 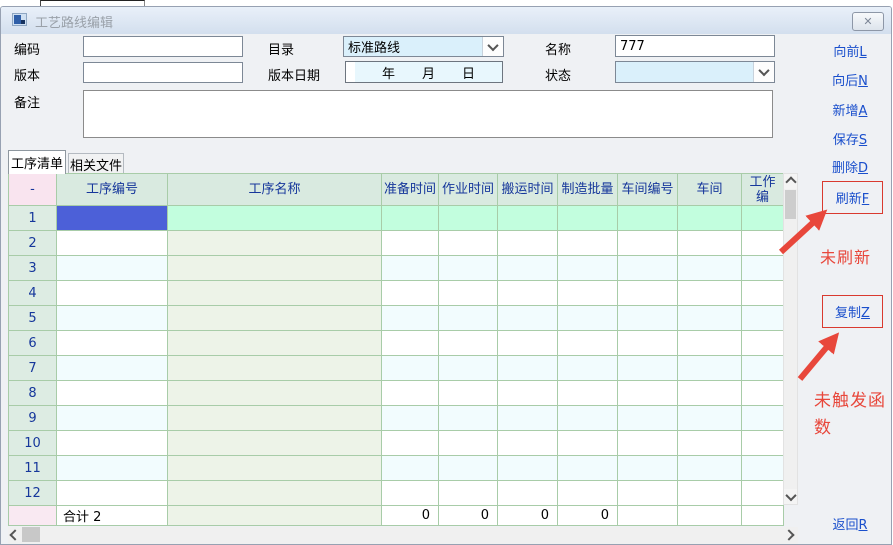 I want to click on column-header: 搬运时间, so click(x=528, y=190).